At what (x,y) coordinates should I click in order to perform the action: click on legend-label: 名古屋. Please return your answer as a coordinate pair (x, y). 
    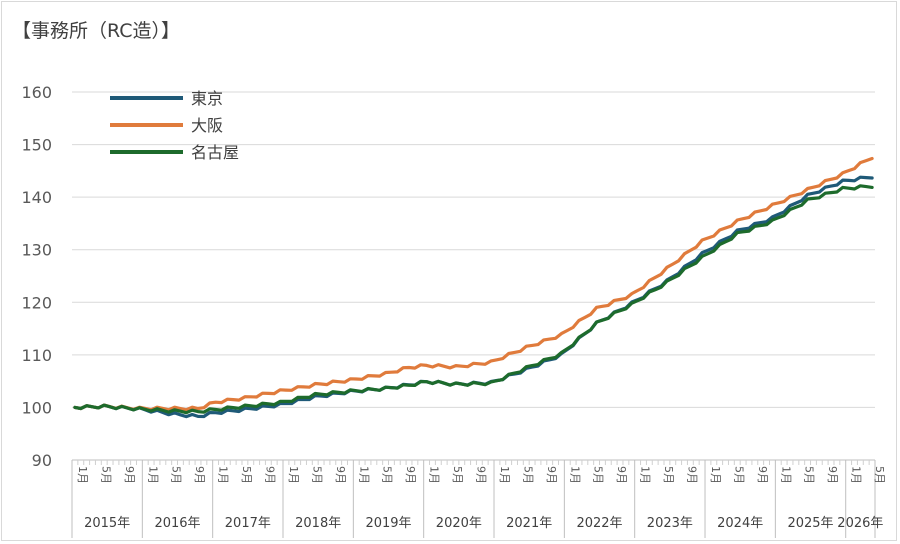
    Looking at the image, I should click on (215, 152).